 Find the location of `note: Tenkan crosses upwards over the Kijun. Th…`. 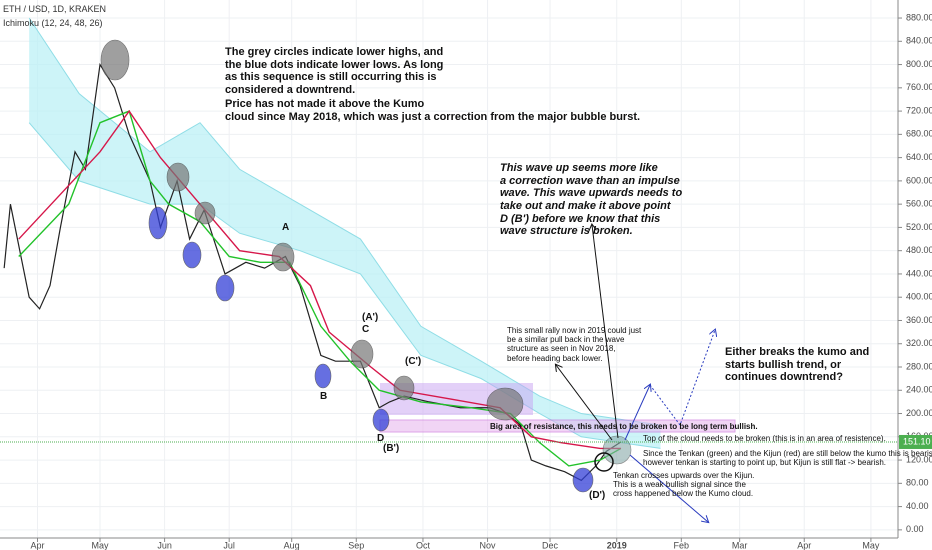

note: Tenkan crosses upwards over the Kijun. Th… is located at coordinates (683, 485).